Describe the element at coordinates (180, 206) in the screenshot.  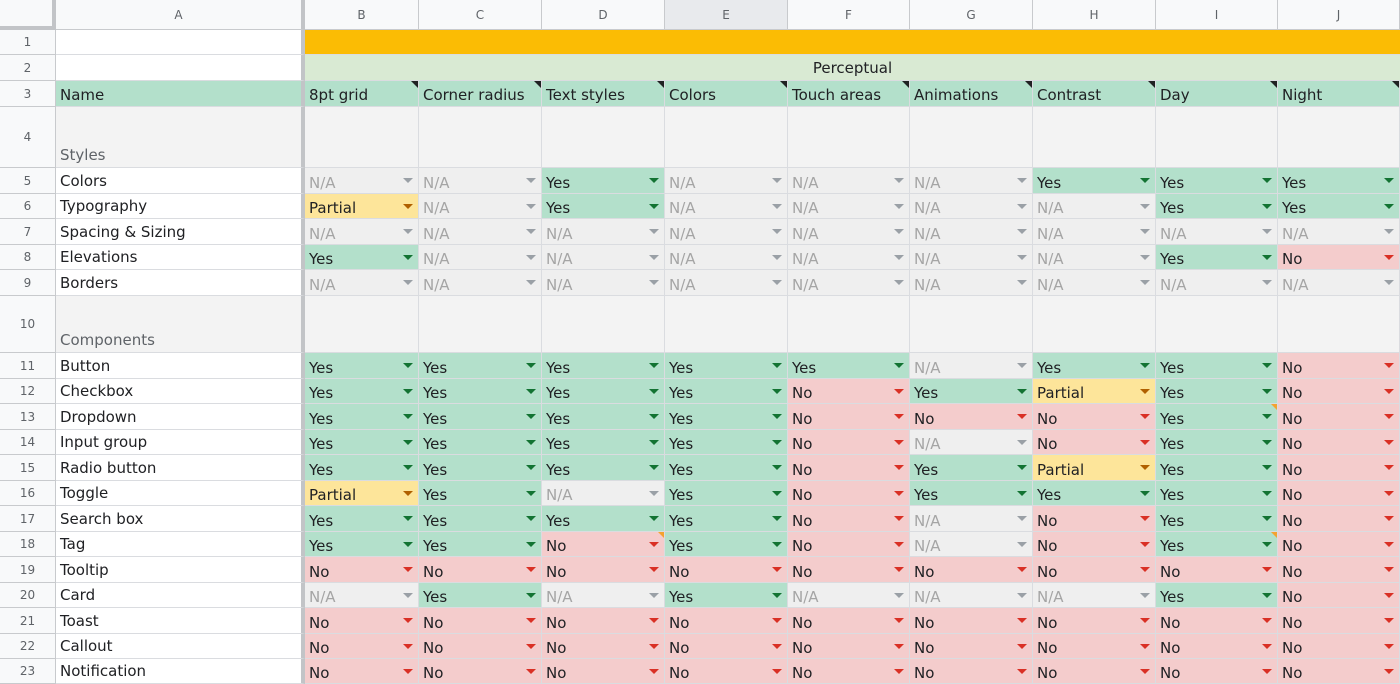
I see `row-name-typography: Typography` at that location.